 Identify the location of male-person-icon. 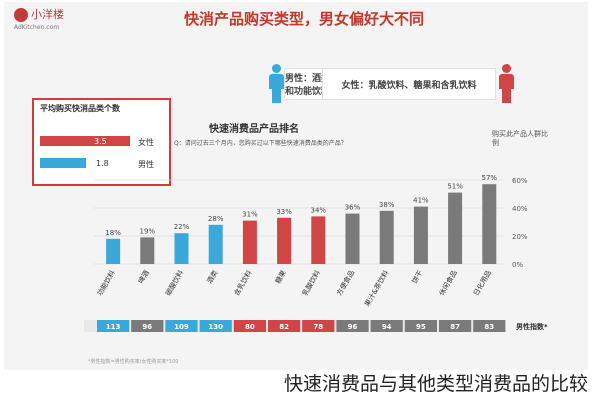
(276, 84).